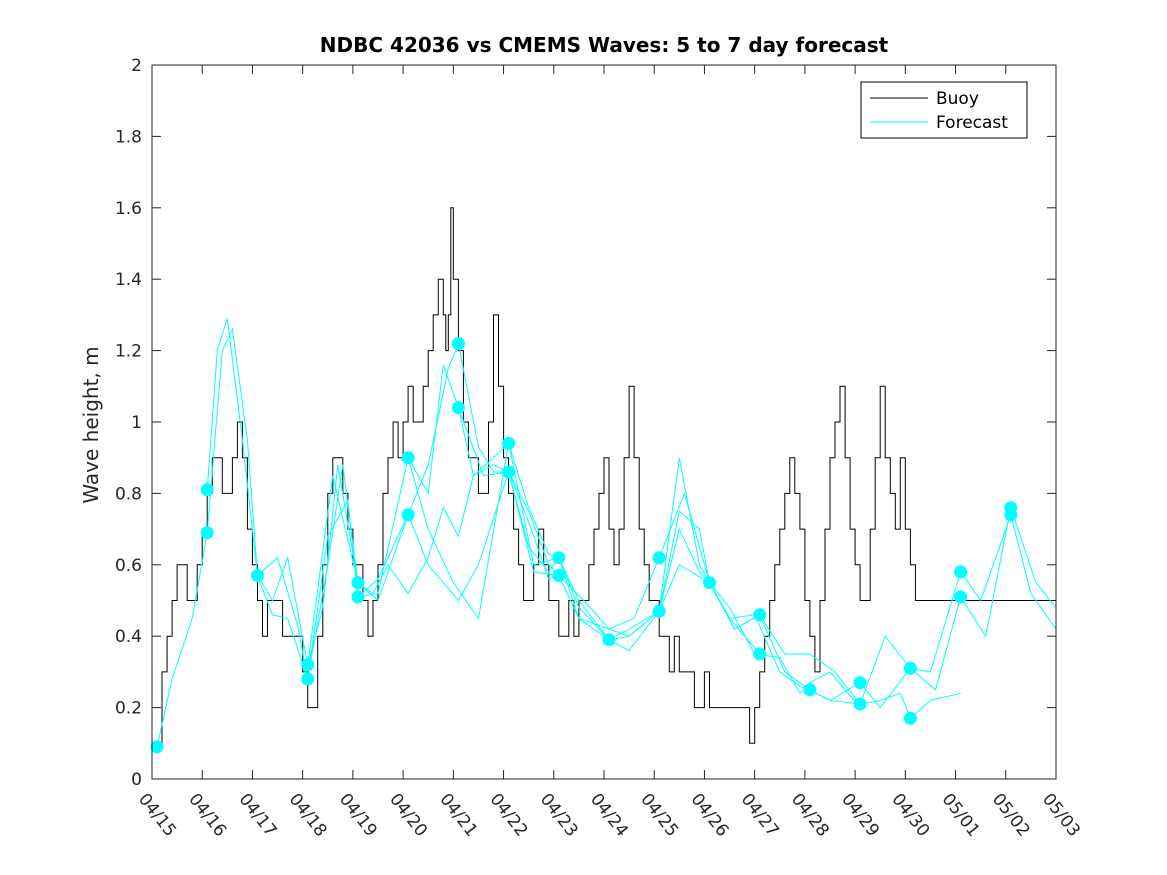 The height and width of the screenshot is (875, 1167). What do you see at coordinates (91, 424) in the screenshot?
I see `y-axis-label: Wave height, m` at bounding box center [91, 424].